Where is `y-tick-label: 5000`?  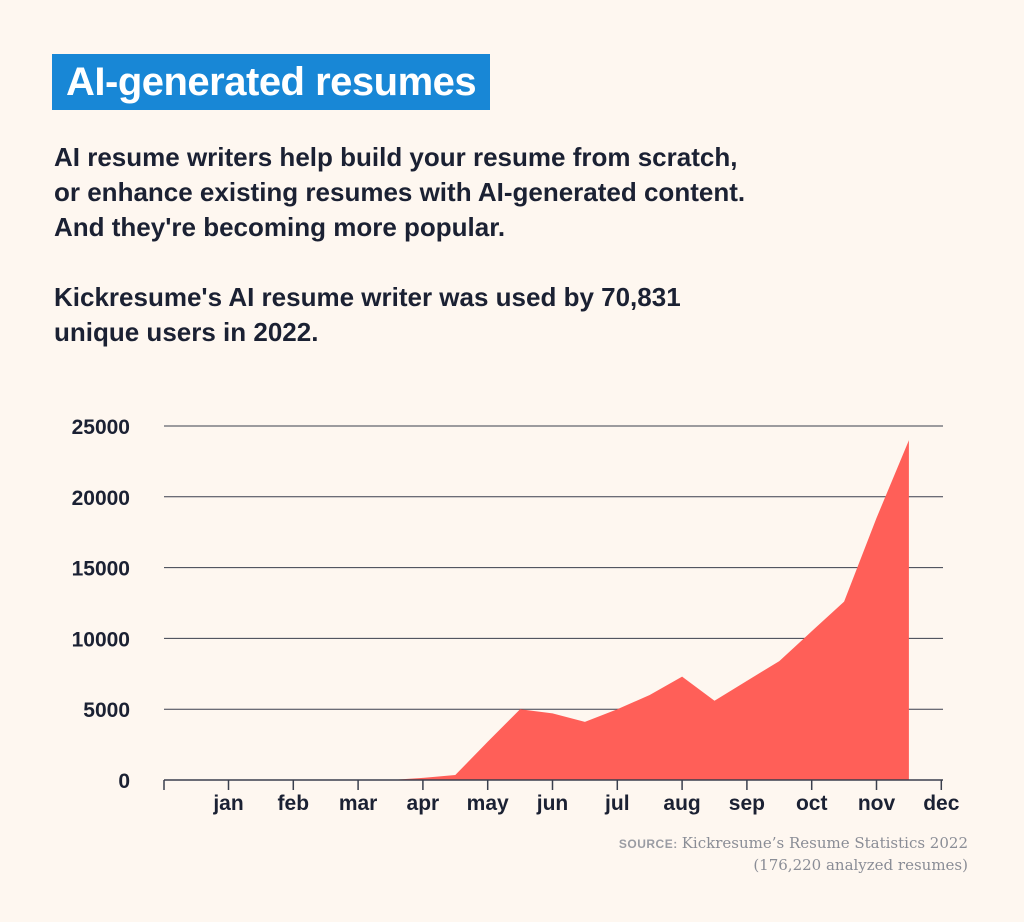 y-tick-label: 5000 is located at coordinates (106, 710).